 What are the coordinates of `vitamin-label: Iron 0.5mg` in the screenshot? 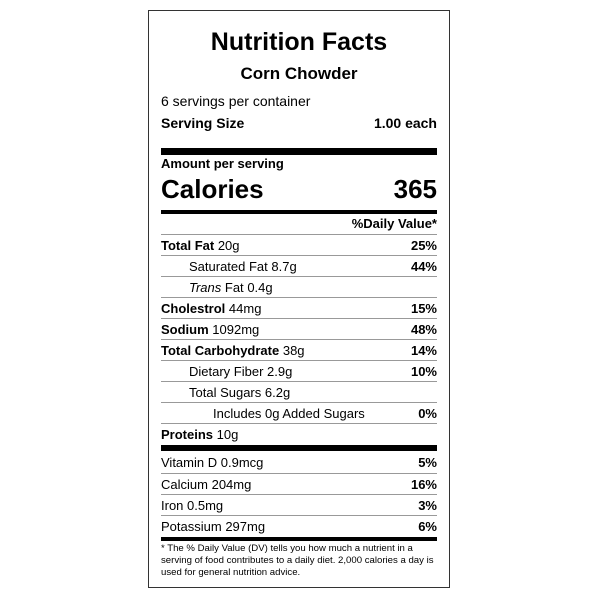 It's located at (192, 505).